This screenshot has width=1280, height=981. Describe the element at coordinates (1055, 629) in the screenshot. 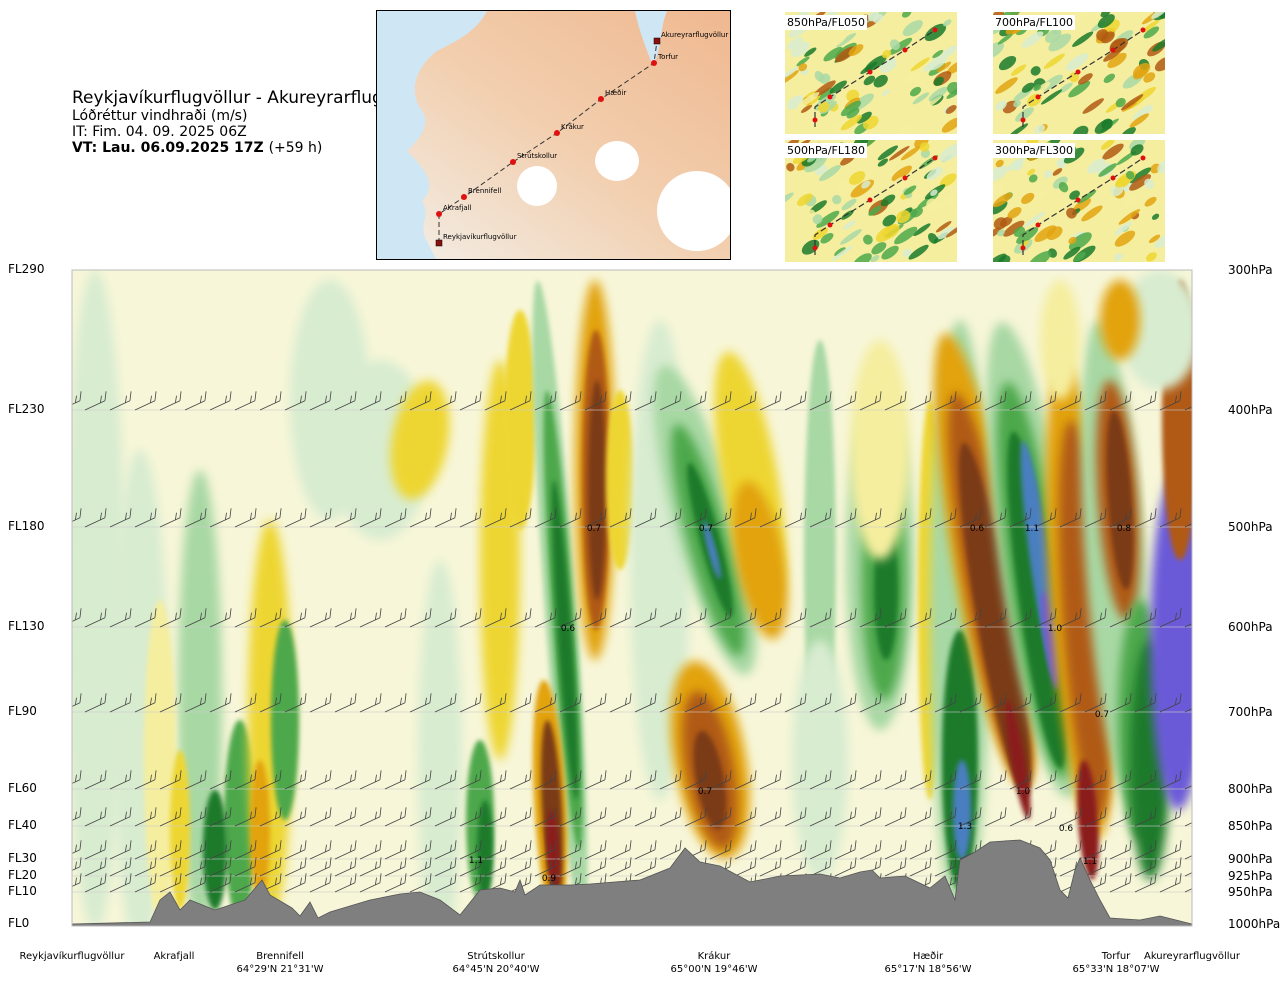

I see `contour-label: 1.0` at that location.